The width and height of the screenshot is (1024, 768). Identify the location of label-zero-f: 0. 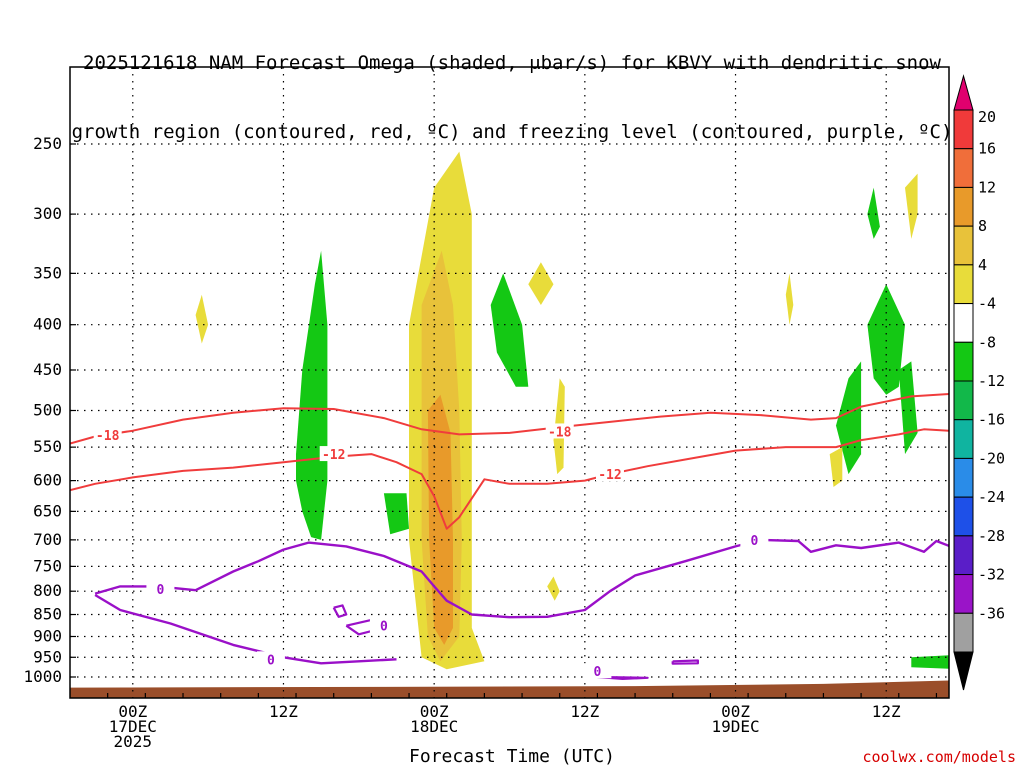
(597, 672).